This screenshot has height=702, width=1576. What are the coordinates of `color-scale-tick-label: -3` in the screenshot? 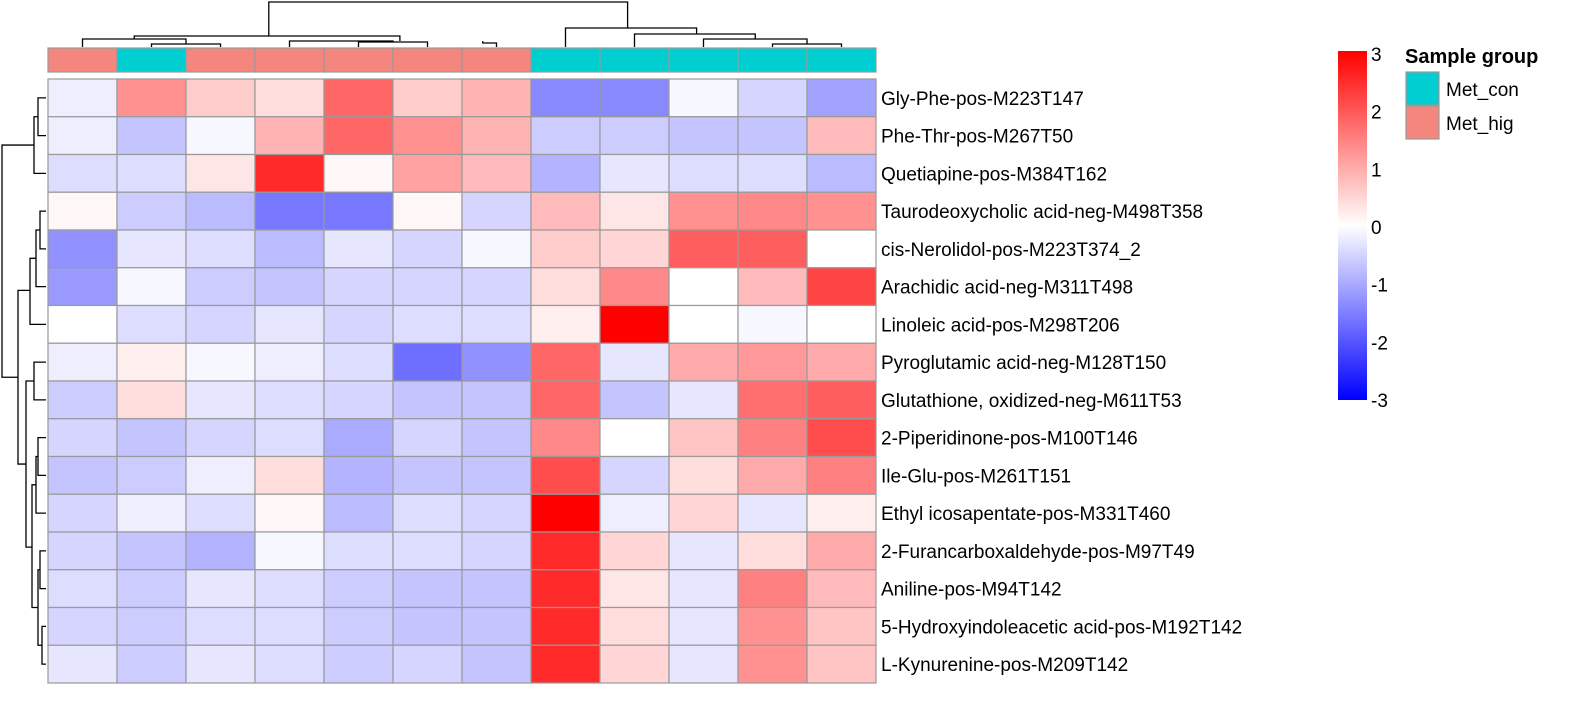 It's located at (1379, 401).